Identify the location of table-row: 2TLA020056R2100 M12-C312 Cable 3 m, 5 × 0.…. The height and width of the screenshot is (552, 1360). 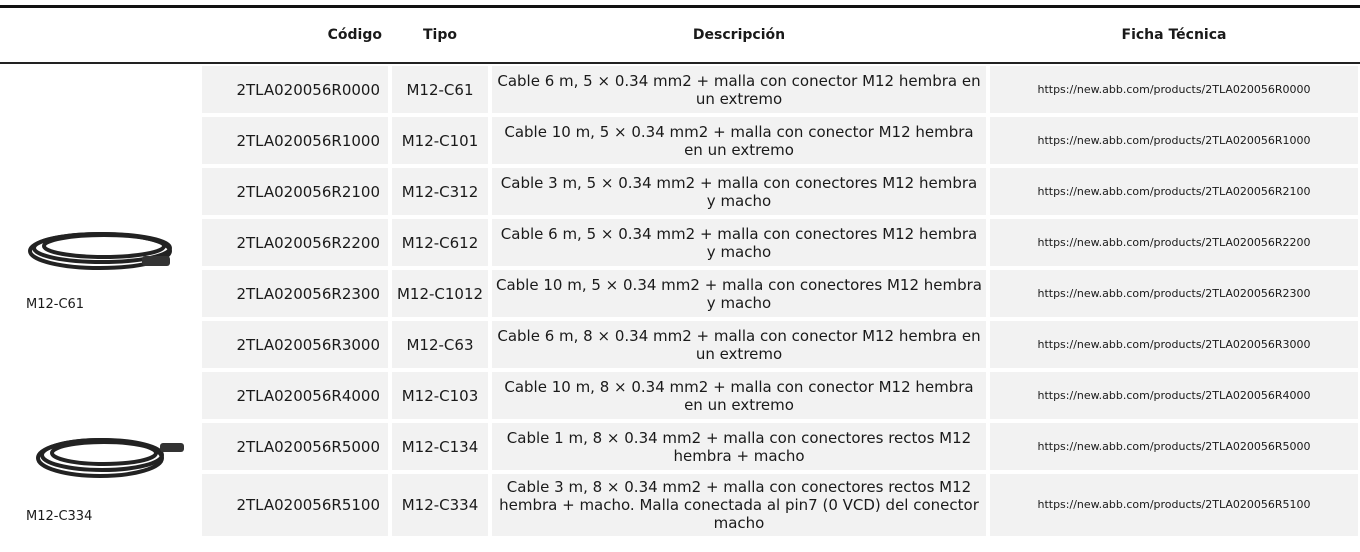
(680, 191).